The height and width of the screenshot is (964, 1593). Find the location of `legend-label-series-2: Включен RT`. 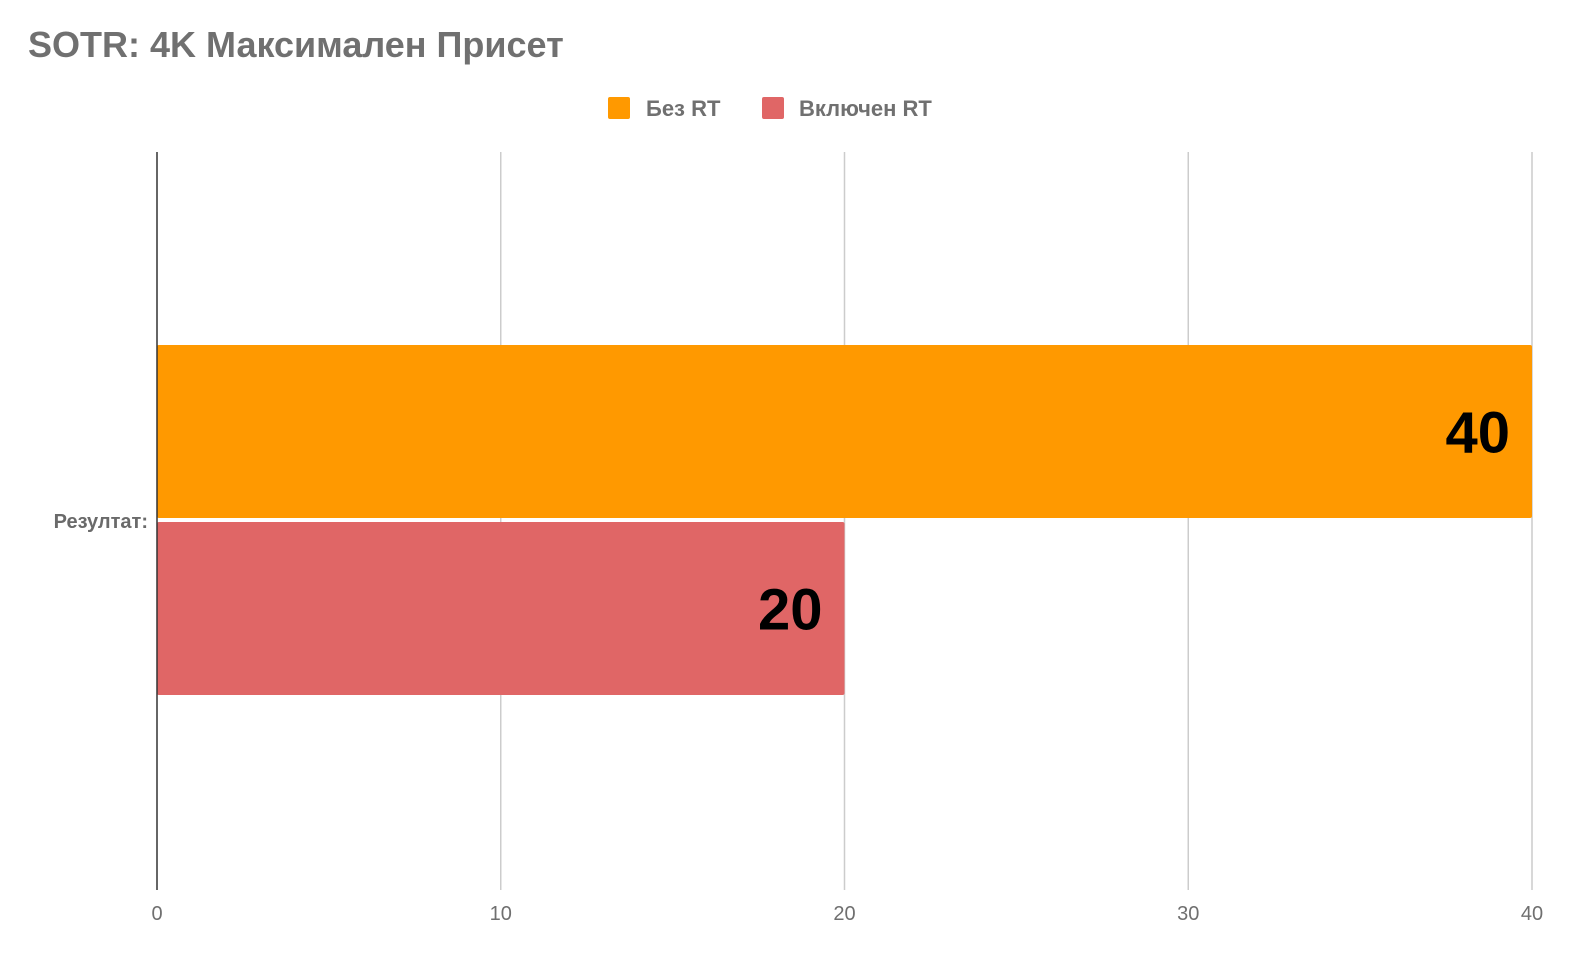

legend-label-series-2: Включен RT is located at coordinates (865, 108).